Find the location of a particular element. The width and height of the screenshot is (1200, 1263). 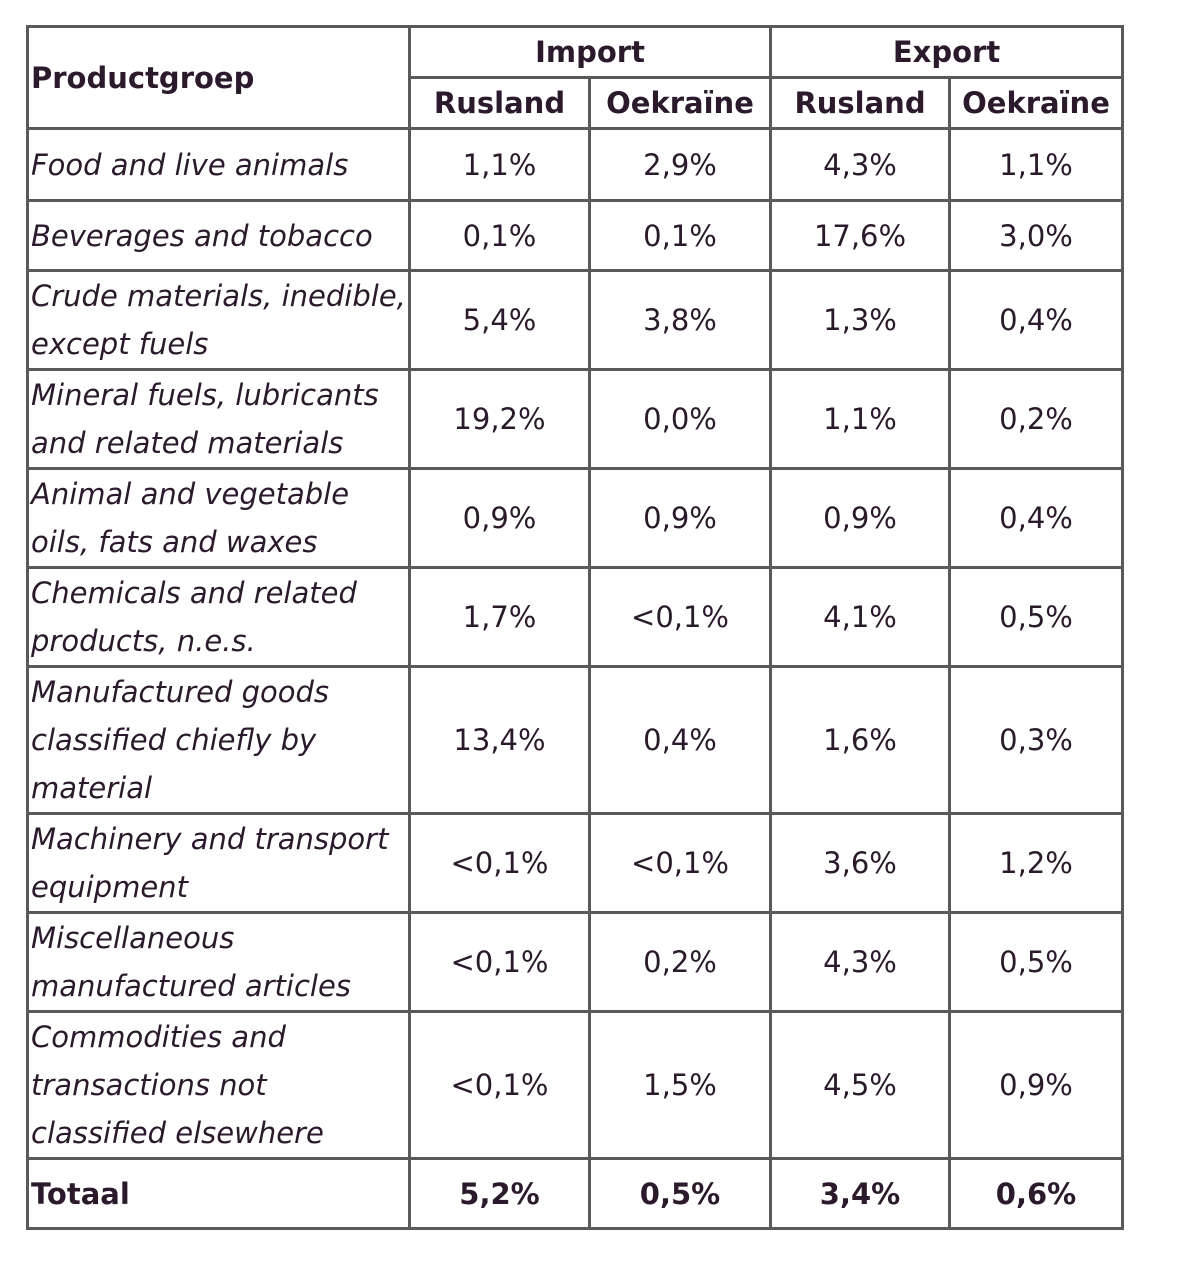

cell-export-oekraine: 0,3% is located at coordinates (1036, 740).